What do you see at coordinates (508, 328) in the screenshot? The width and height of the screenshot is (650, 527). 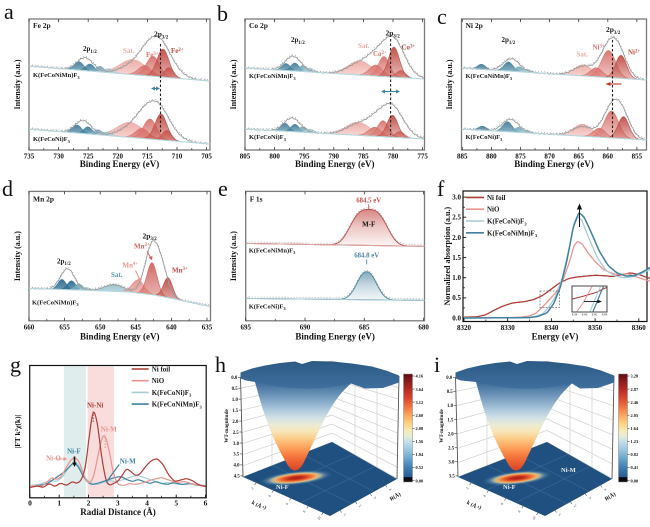 I see `svg-text: 8330` at bounding box center [508, 328].